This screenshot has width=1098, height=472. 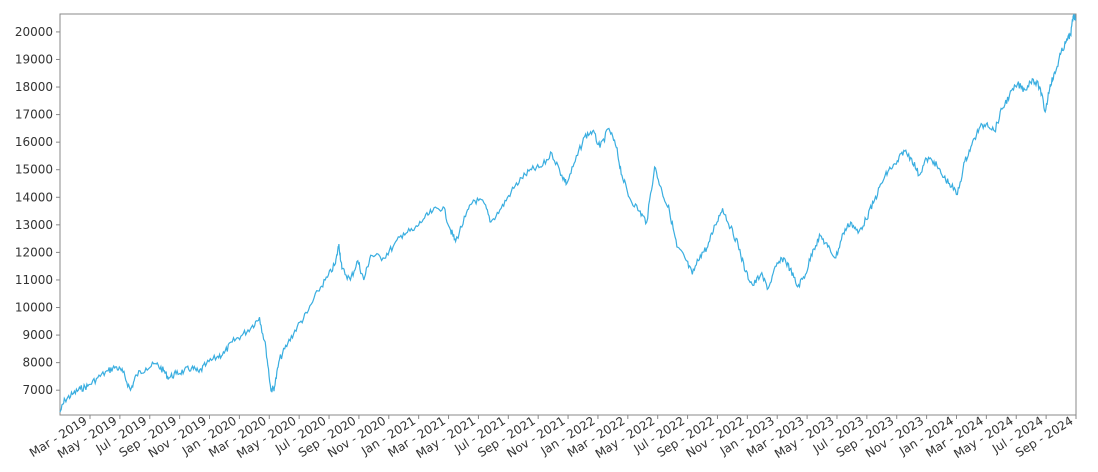 I want to click on y-tick-label: 15000, so click(x=34, y=170).